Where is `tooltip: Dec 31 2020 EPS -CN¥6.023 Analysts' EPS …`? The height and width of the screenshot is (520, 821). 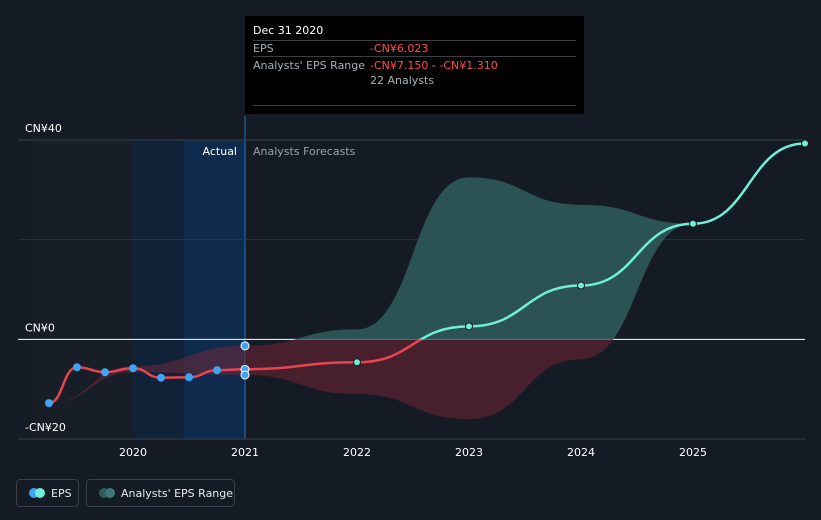
tooltip: Dec 31 2020 EPS -CN¥6.023 Analysts' EPS … is located at coordinates (414, 65).